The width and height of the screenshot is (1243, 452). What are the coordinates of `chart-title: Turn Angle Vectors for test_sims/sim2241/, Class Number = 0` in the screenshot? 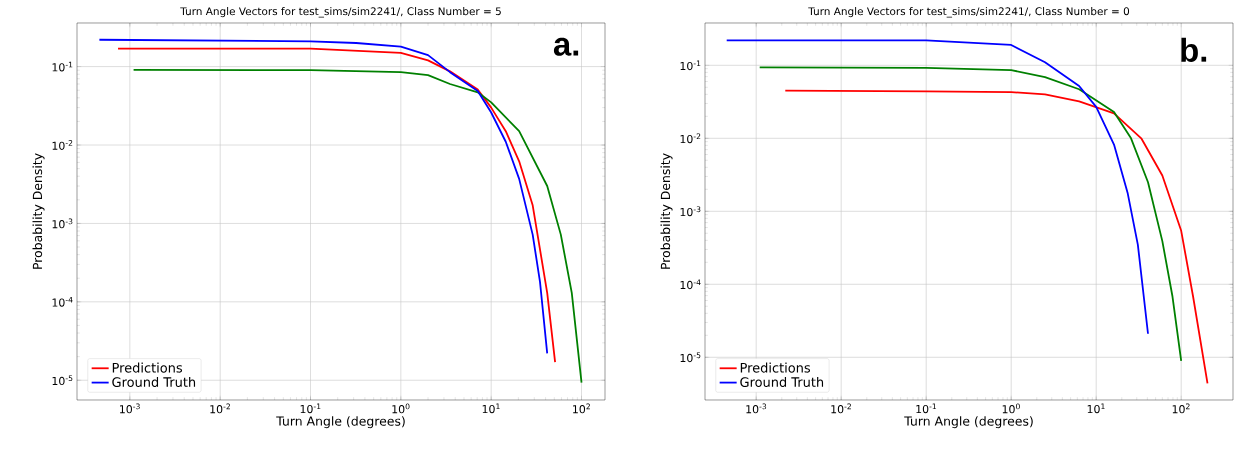 It's located at (969, 12).